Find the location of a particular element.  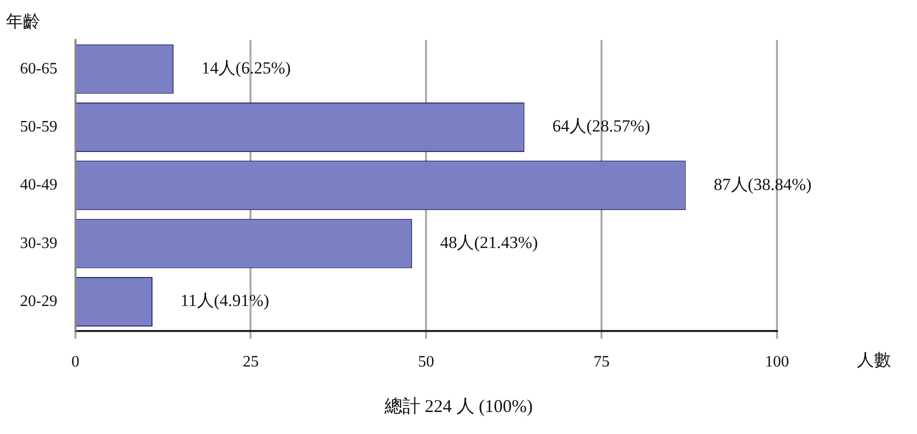

data-label: 87人(38.84%) is located at coordinates (763, 184).